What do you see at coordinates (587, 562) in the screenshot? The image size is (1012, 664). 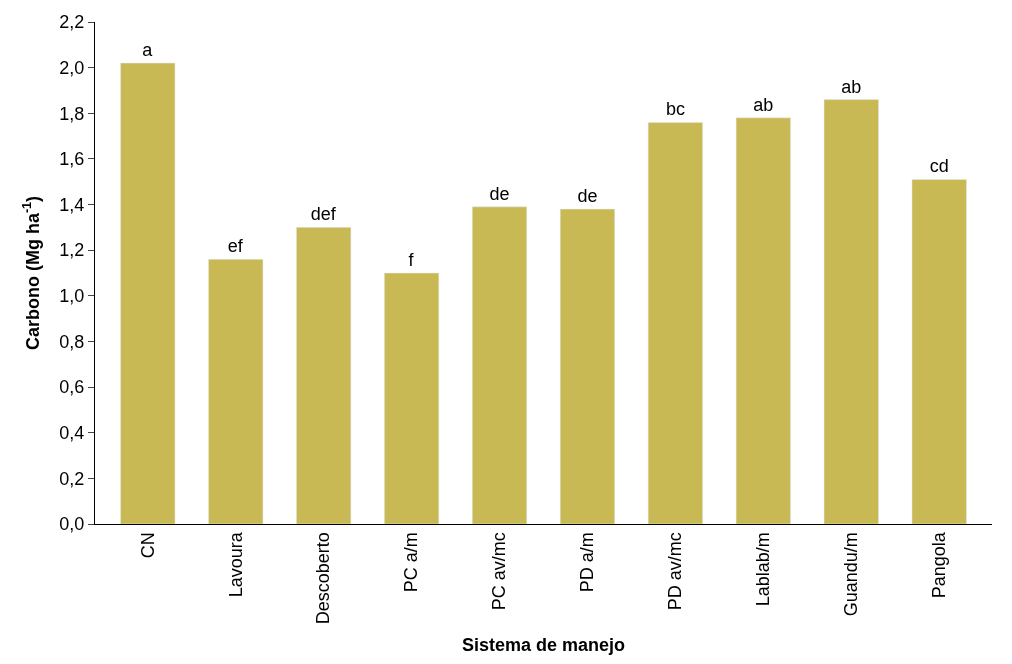 I see `x-tick-label: PD a/m` at bounding box center [587, 562].